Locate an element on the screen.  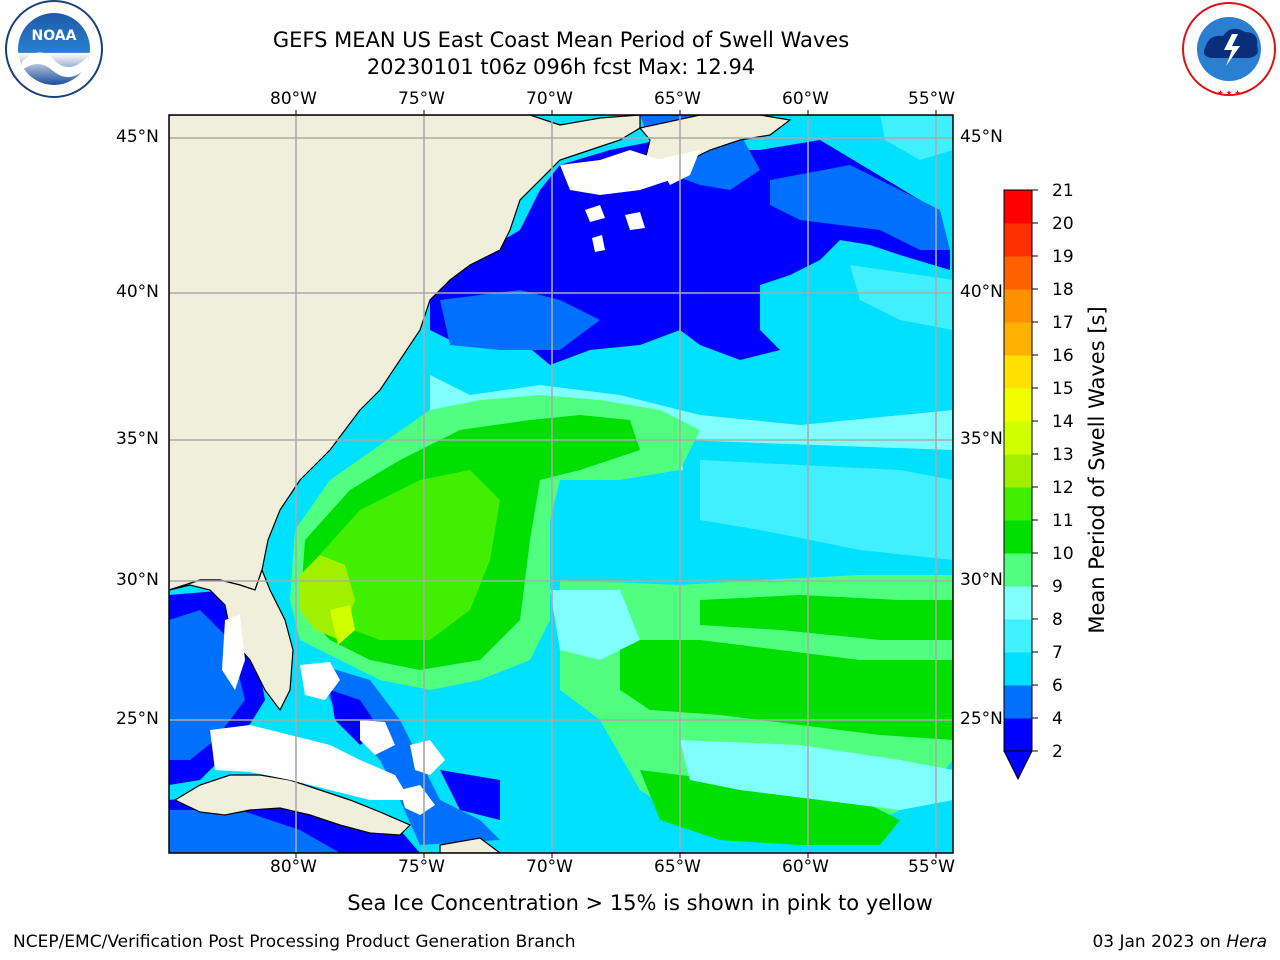
lon-tick-bottom-55w: 55°W is located at coordinates (931, 867).